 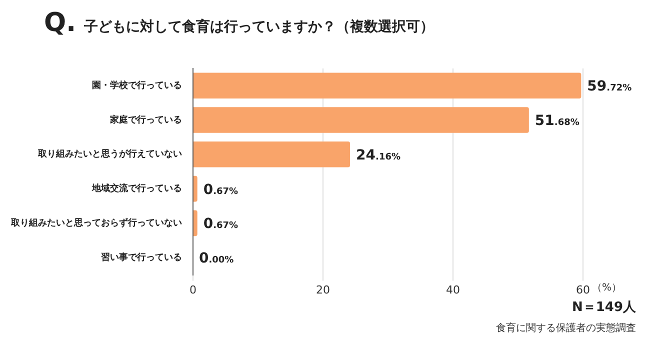 I want to click on data-label: 59.72%, so click(x=609, y=86).